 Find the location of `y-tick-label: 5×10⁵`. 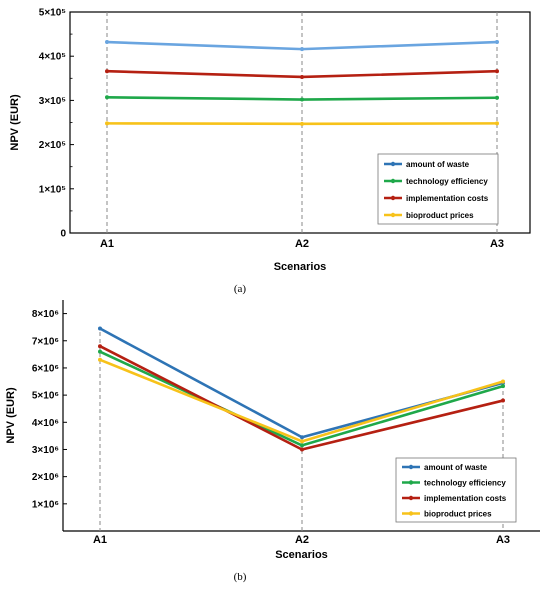

y-tick-label: 5×10⁵ is located at coordinates (53, 13).